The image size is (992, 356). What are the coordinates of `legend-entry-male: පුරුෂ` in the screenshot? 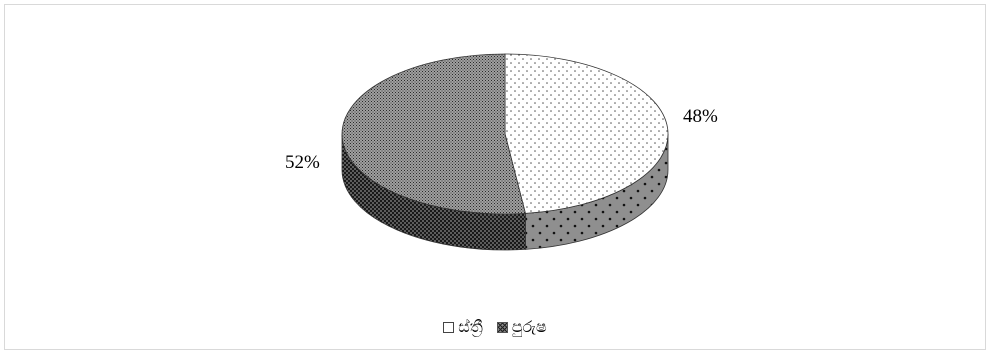 It's located at (521, 327).